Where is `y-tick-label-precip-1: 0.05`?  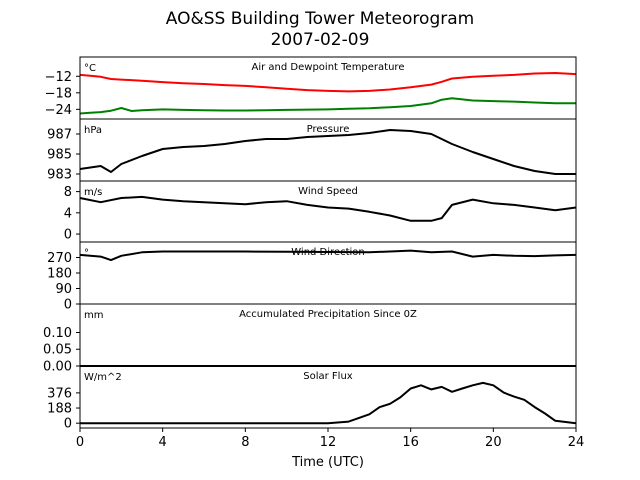
y-tick-label-precip-1: 0.05 is located at coordinates (57, 350).